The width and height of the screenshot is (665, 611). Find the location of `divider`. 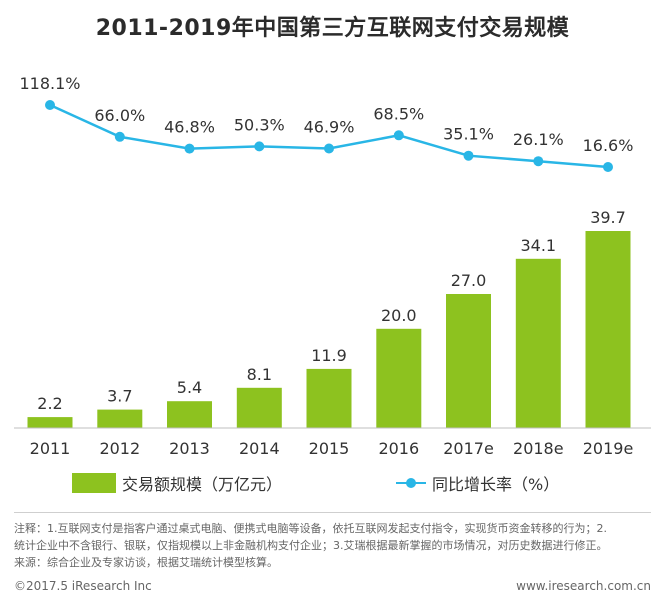

divider is located at coordinates (332, 512).